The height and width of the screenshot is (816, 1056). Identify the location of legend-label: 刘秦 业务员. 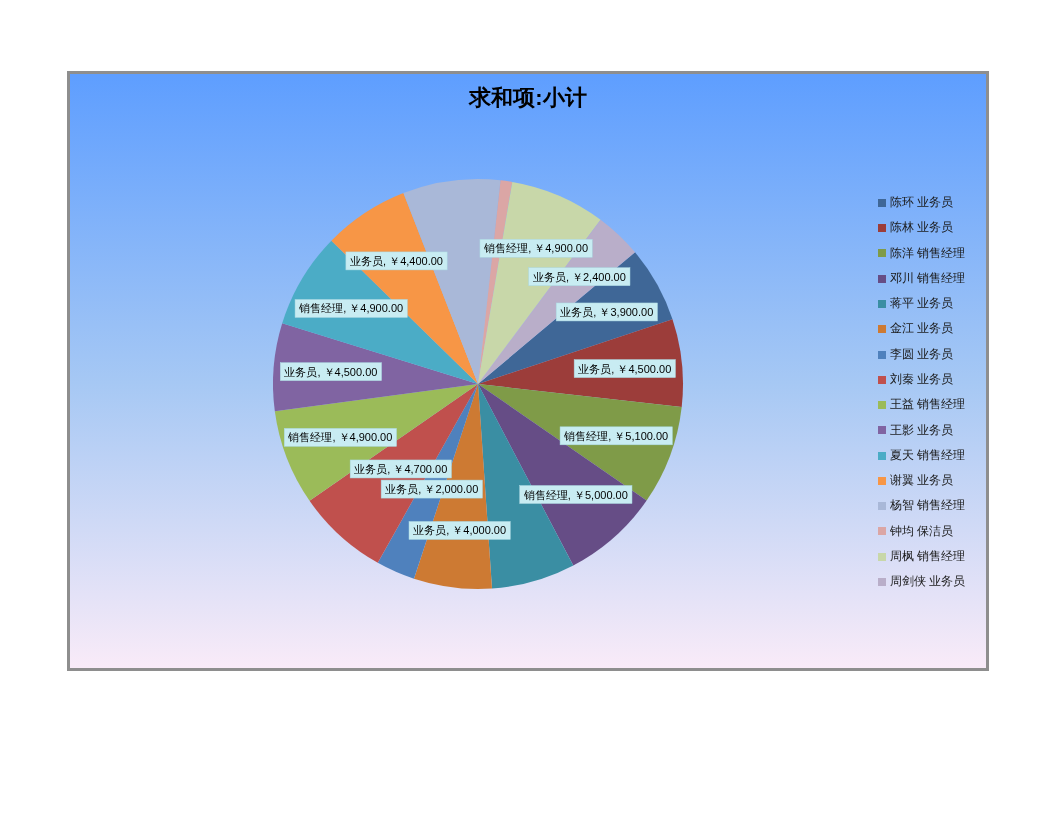
(922, 379).